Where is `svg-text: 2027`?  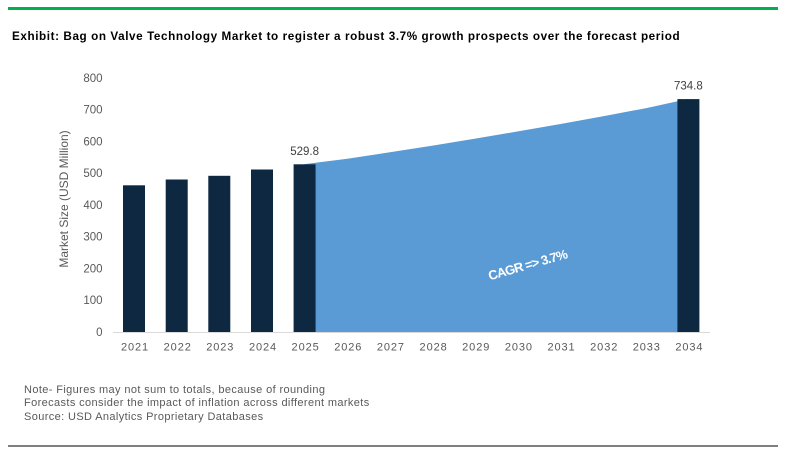
svg-text: 2027 is located at coordinates (391, 347).